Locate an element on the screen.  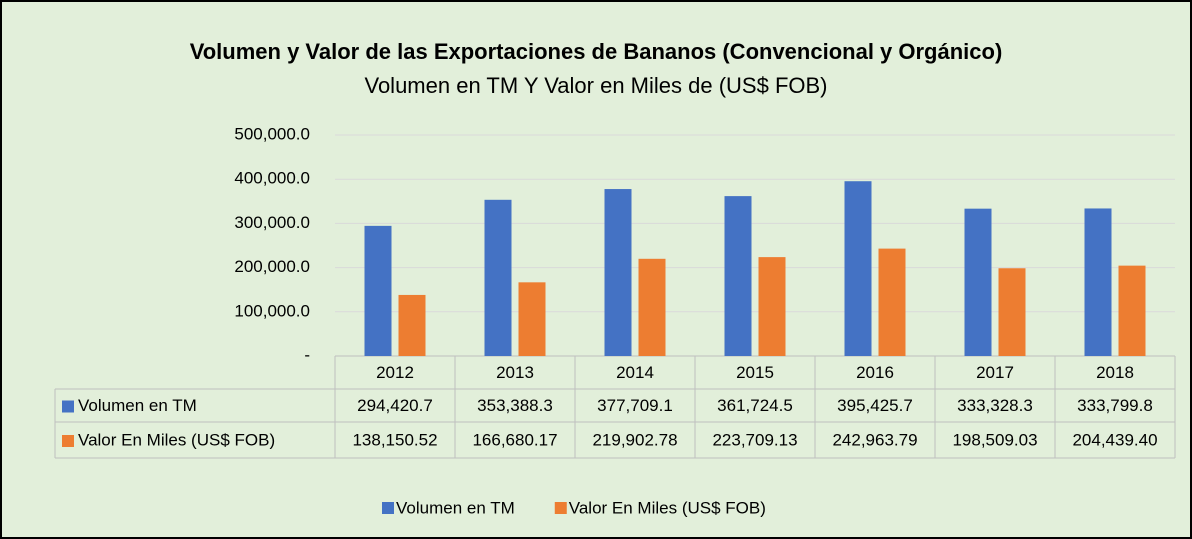
table-value: 333,799.8 is located at coordinates (1115, 405).